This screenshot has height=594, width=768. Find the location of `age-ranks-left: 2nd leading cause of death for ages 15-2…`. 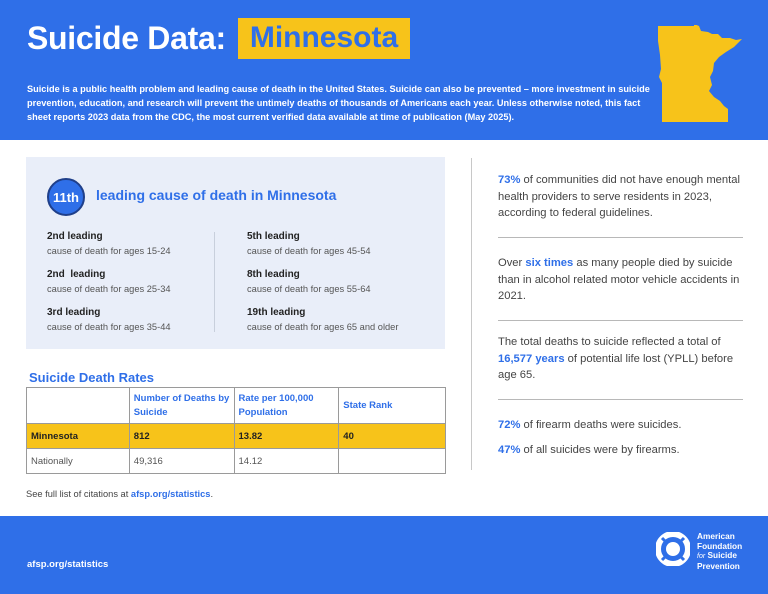

age-ranks-left: 2nd leading cause of death for ages 15-2… is located at coordinates (142, 287).